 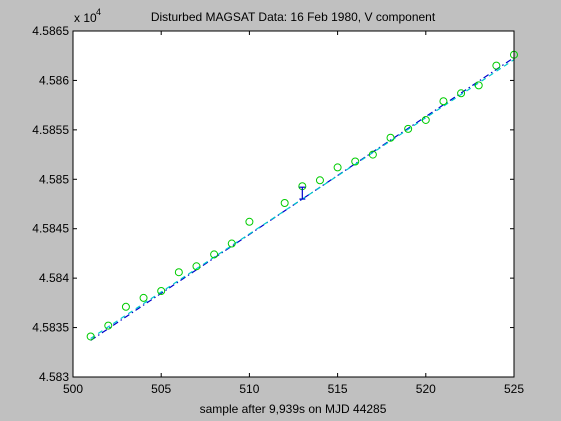 What do you see at coordinates (514, 389) in the screenshot?
I see `x-tick-label: 525` at bounding box center [514, 389].